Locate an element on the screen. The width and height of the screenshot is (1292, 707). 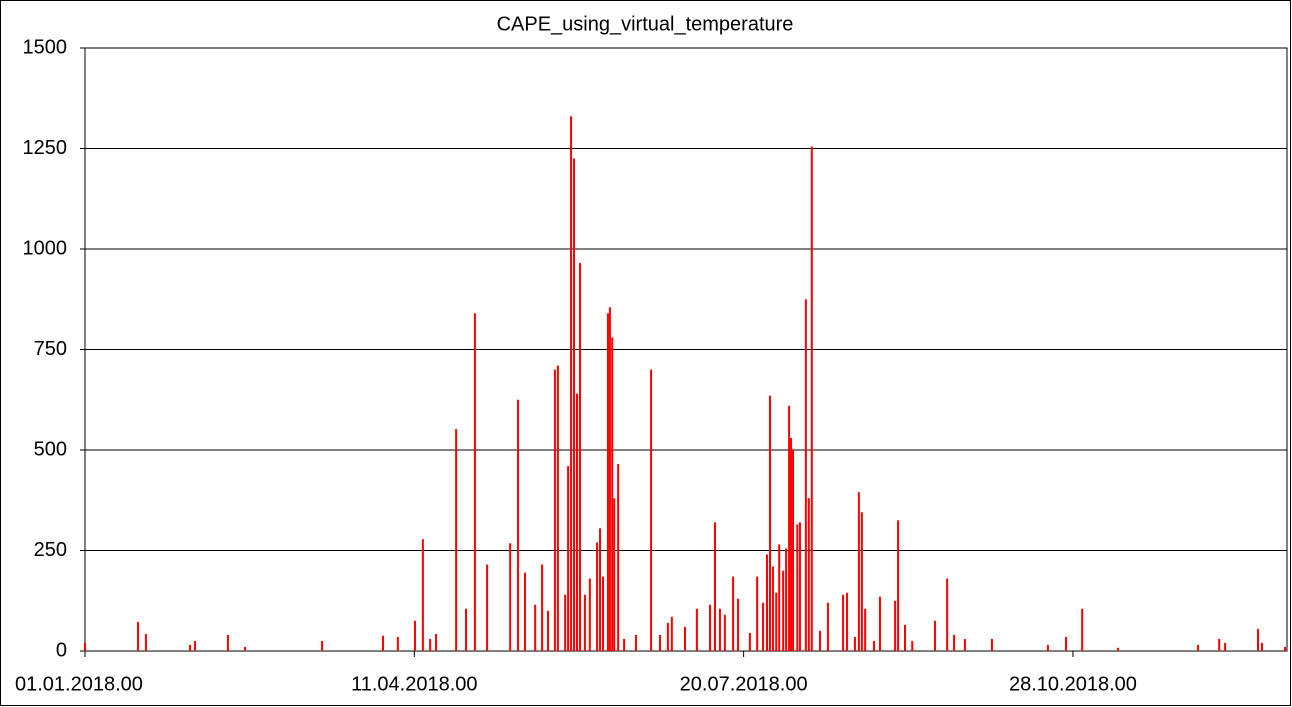
y-tick-label: 0 is located at coordinates (61, 650).